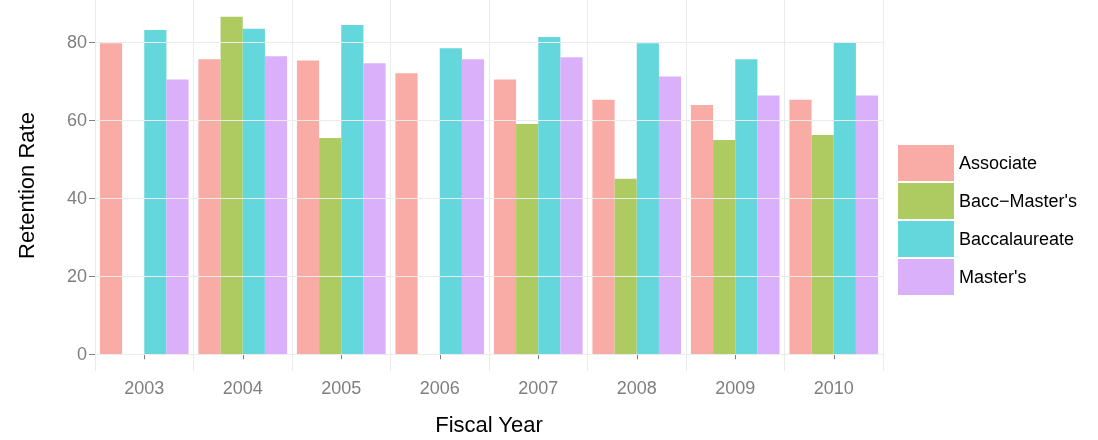 This screenshot has height=440, width=1098. I want to click on x-tick-label: 2003, so click(144, 388).